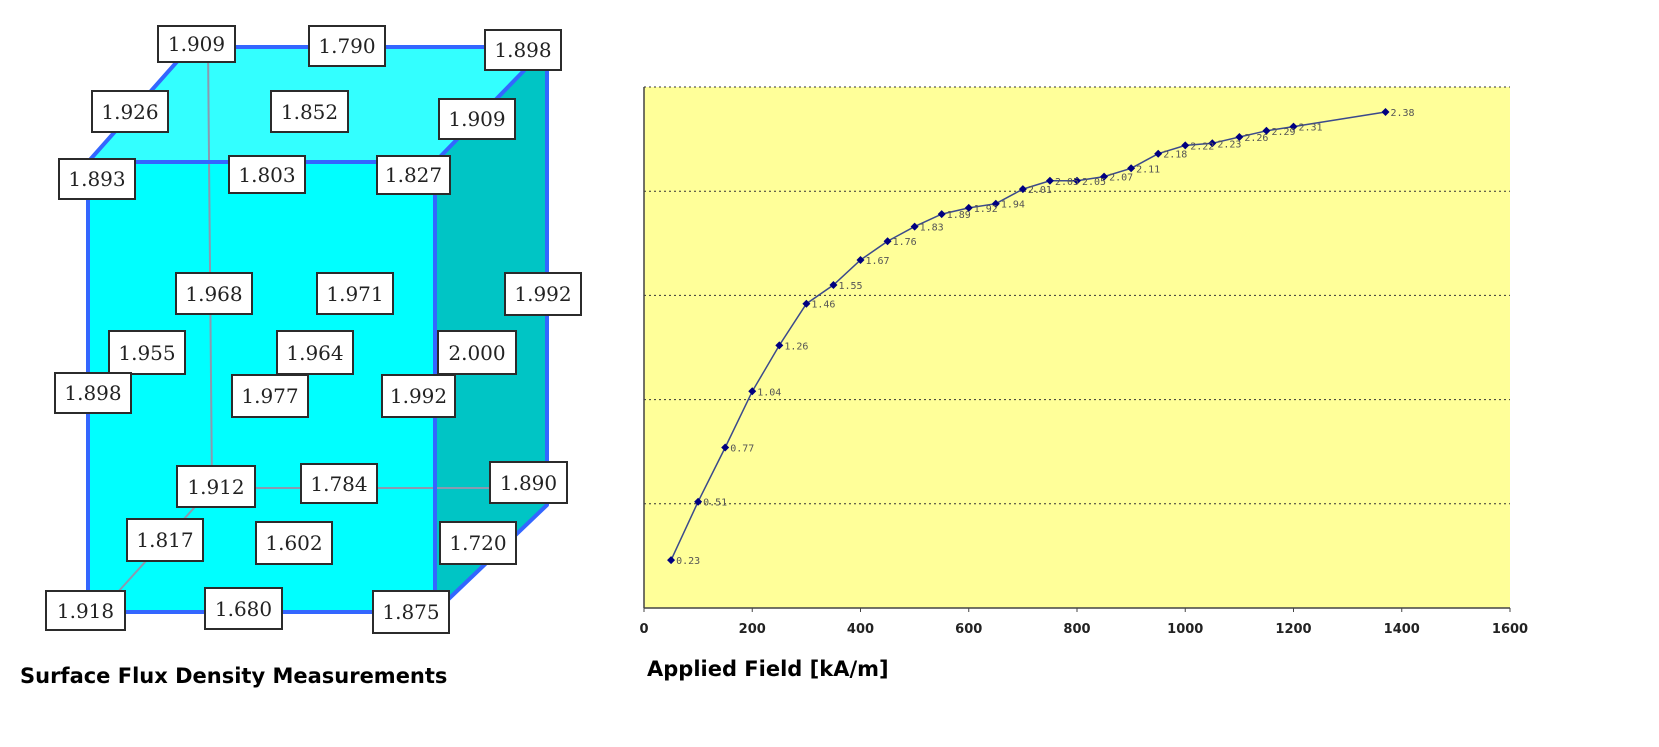 This screenshot has height=747, width=1659. What do you see at coordinates (315, 352) in the screenshot?
I see `flux-label-mid-center: 1.964` at bounding box center [315, 352].